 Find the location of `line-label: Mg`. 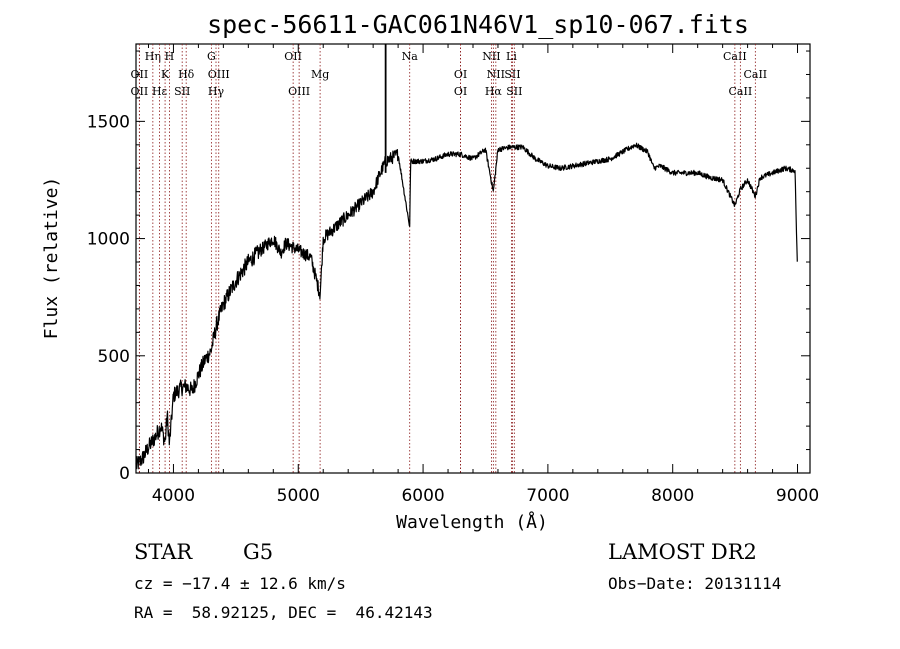

line-label: Mg is located at coordinates (320, 74).